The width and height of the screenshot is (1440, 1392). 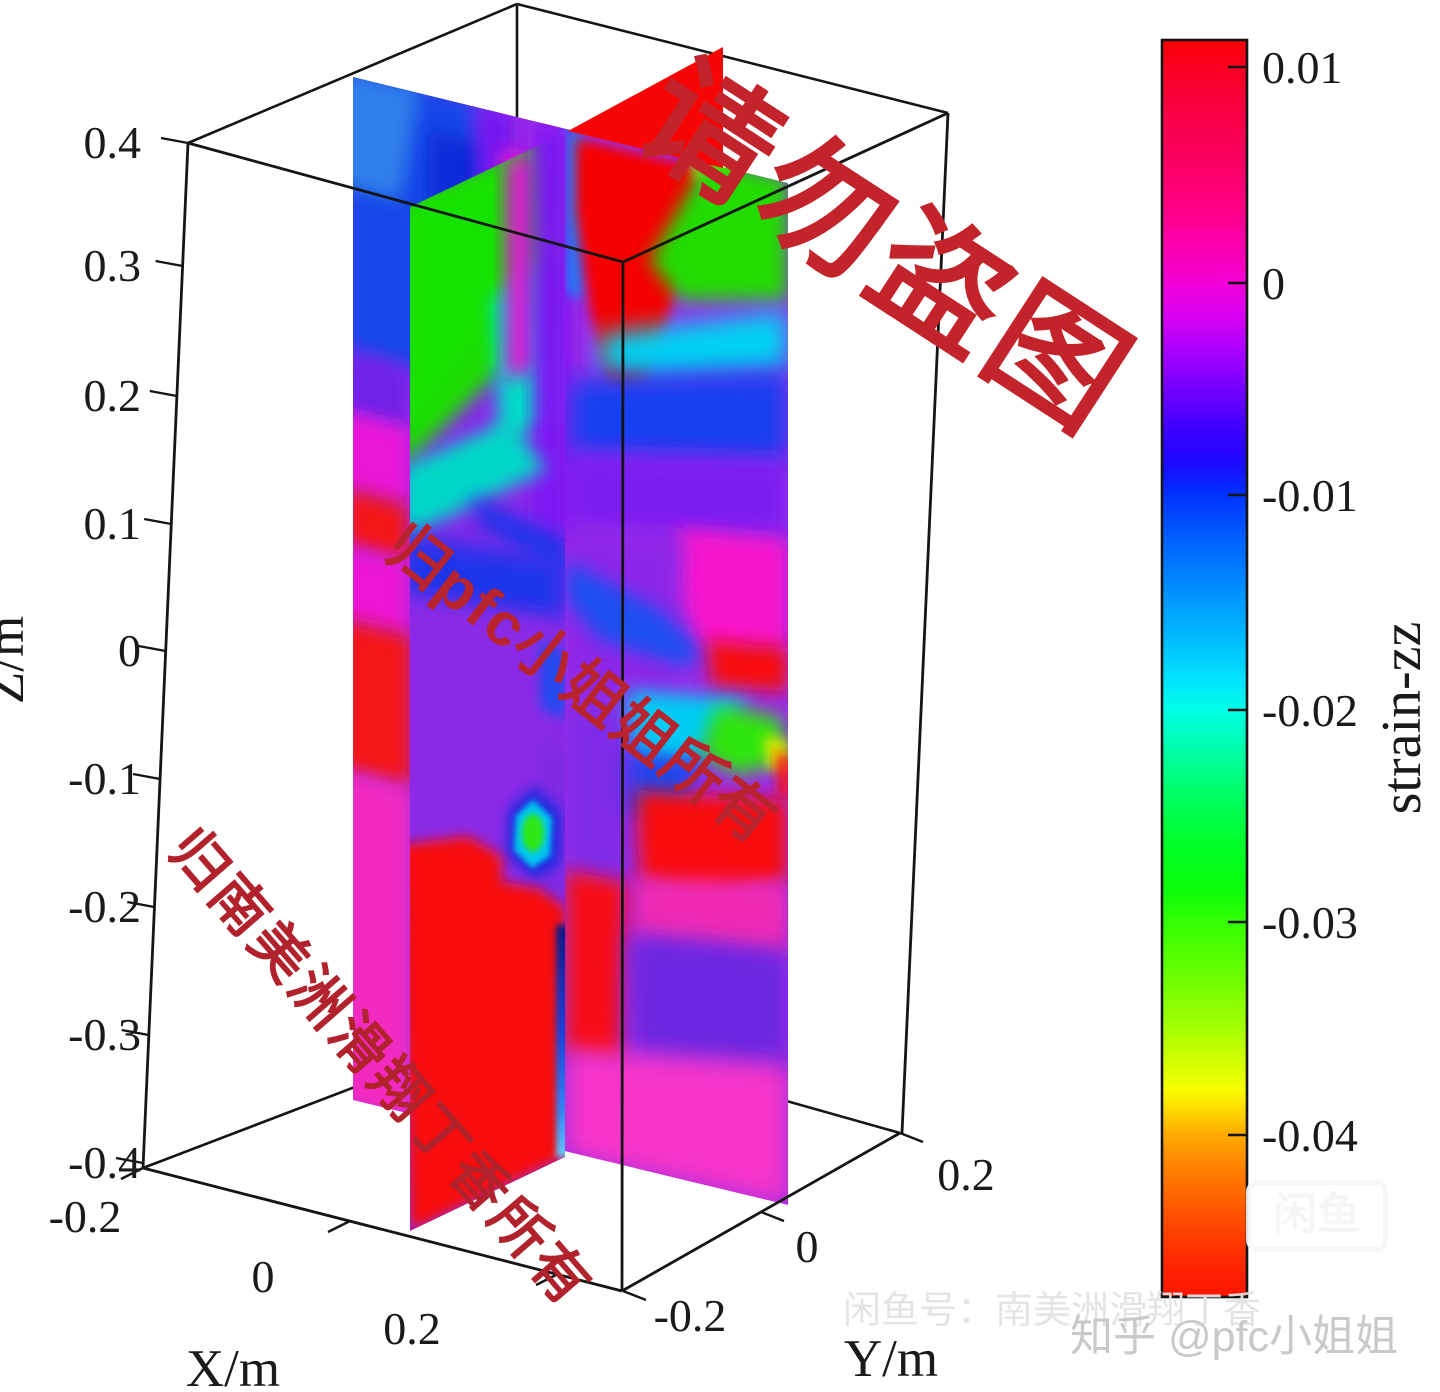 What do you see at coordinates (1273, 283) in the screenshot?
I see `colorbar-tick-label: 0` at bounding box center [1273, 283].